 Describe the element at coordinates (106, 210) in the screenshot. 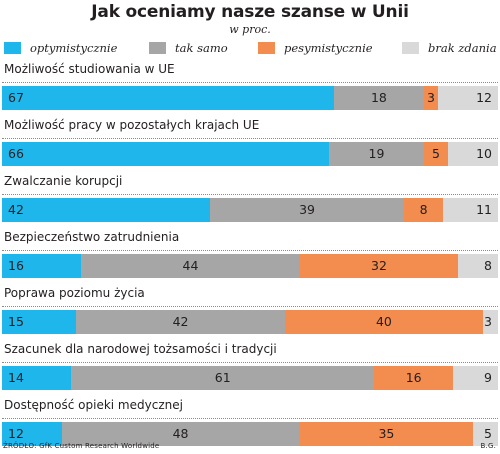

I see `bar-segment-optymistycznie: 42` at that location.